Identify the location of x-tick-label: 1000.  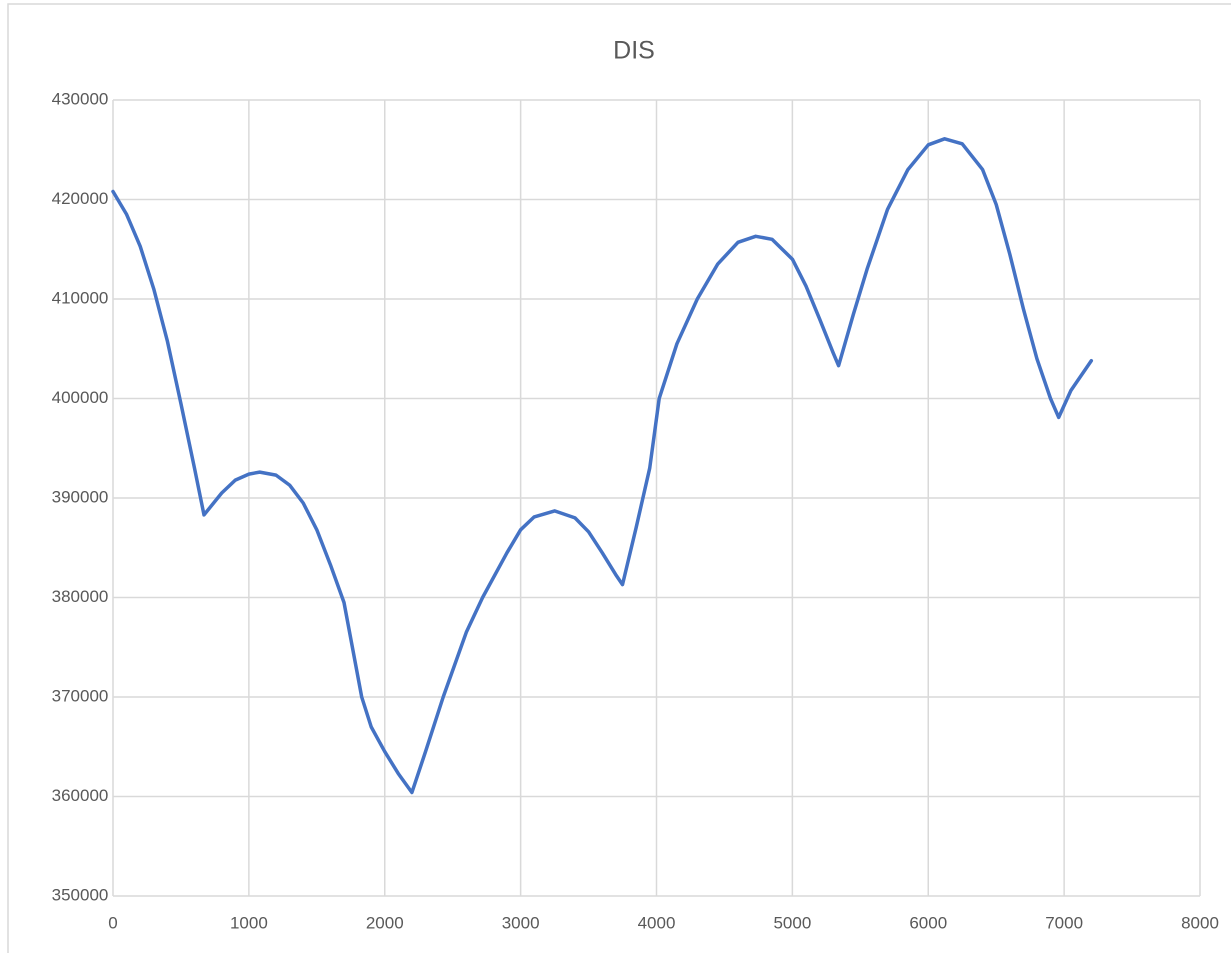
(249, 922).